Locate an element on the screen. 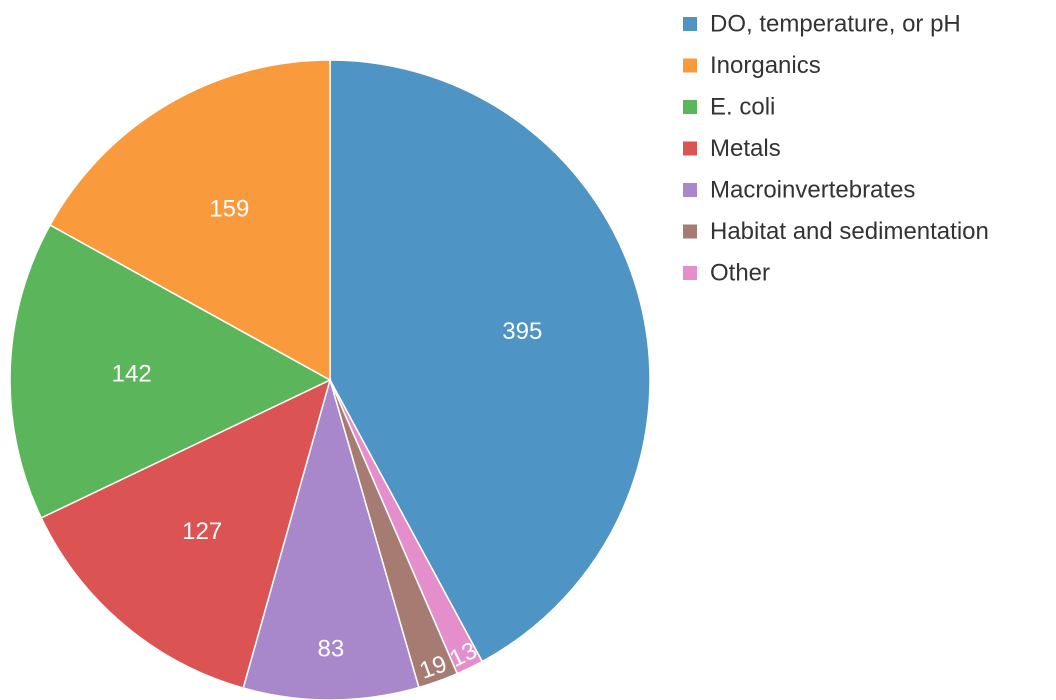 The height and width of the screenshot is (700, 1056). legend-label-do-temperature-or-ph: DO, temperature, or pH is located at coordinates (835, 24).